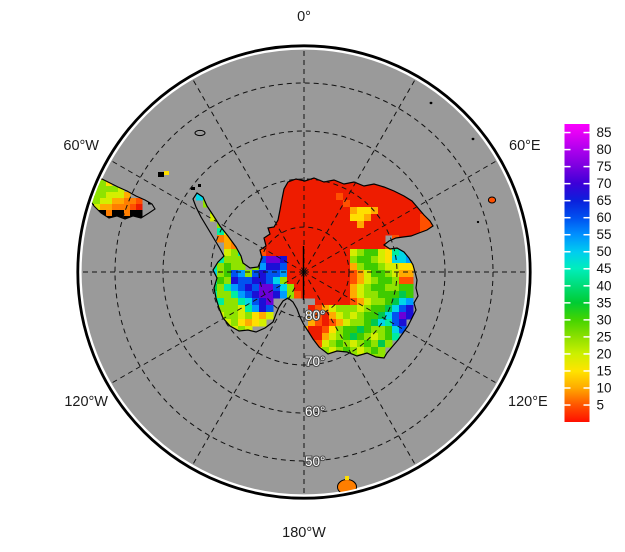 The height and width of the screenshot is (552, 625). What do you see at coordinates (478, 222) in the screenshot?
I see `heard-dot` at bounding box center [478, 222].